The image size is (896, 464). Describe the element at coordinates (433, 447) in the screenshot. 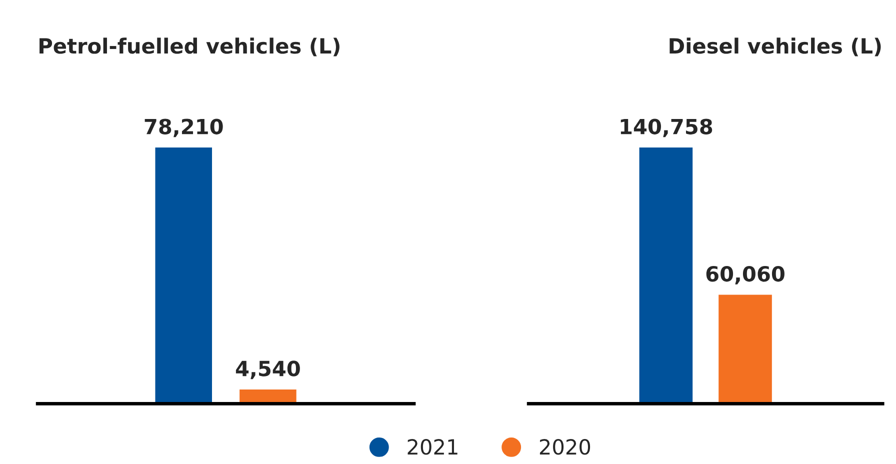

I see `legend-label: 2021` at that location.